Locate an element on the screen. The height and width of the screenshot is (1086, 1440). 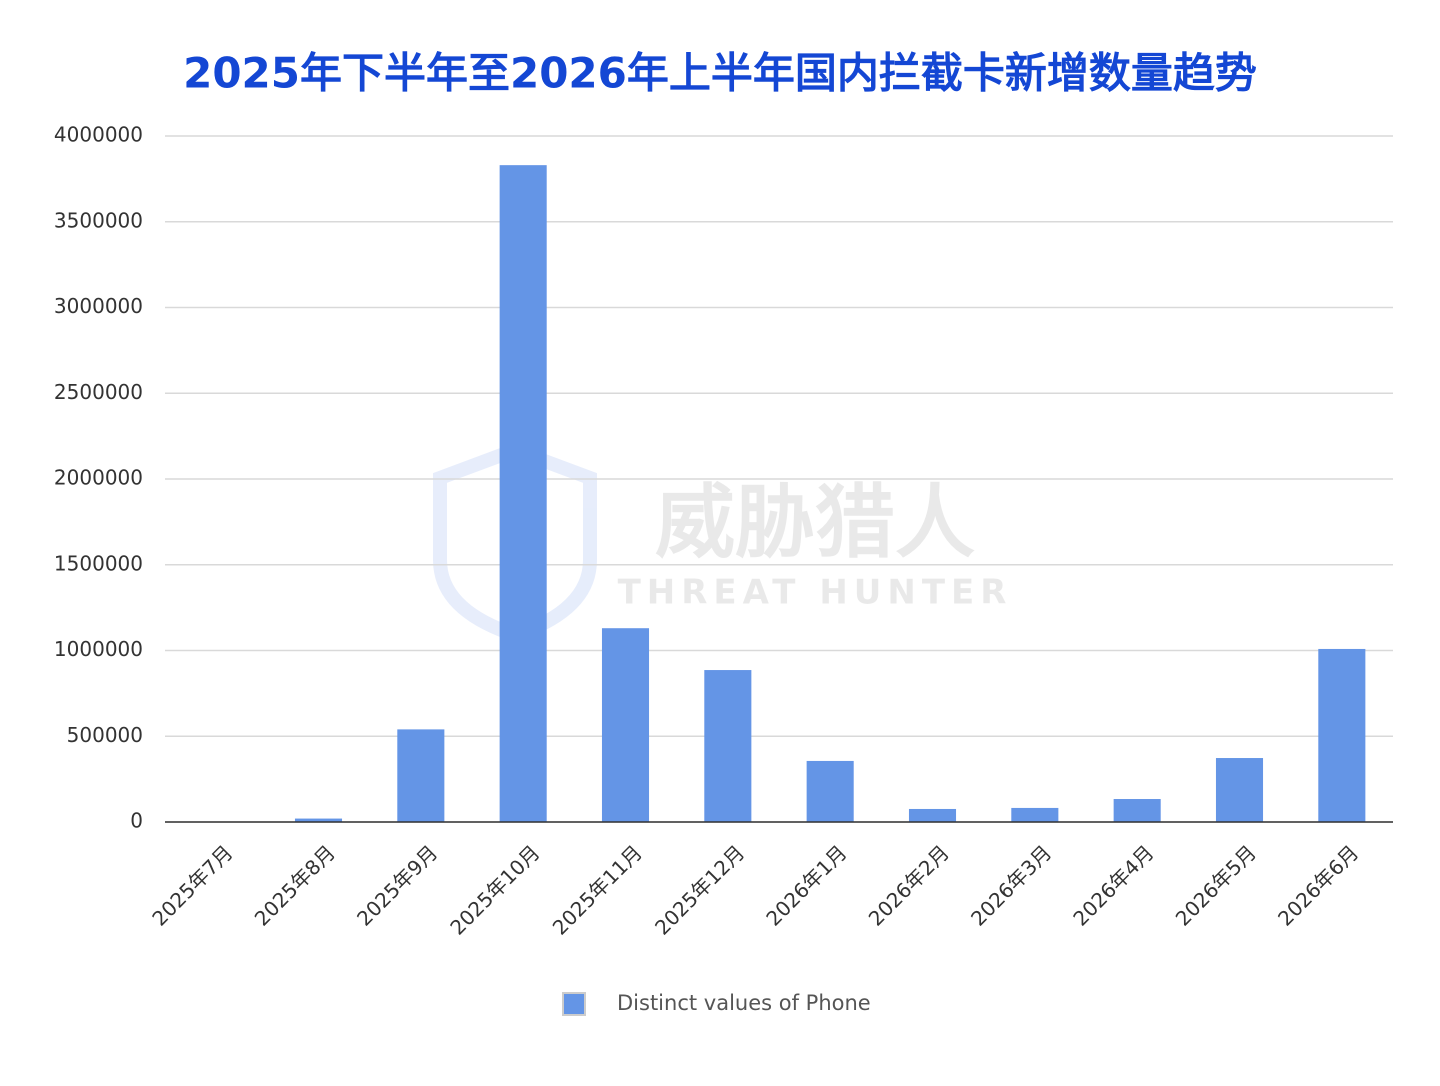
x-tick-label: 2026年4月 is located at coordinates (1113, 885).